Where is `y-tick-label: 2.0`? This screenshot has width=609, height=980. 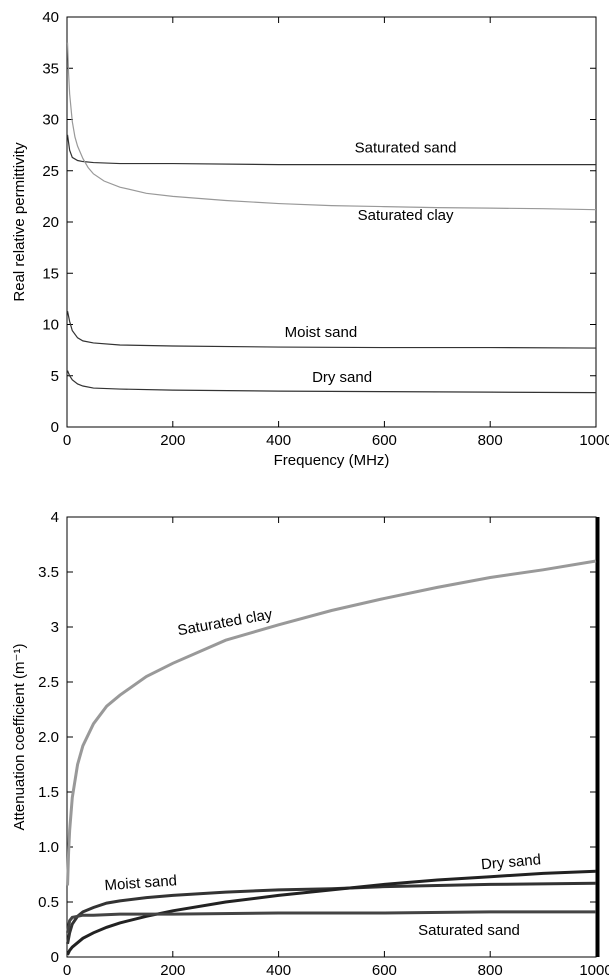
y-tick-label: 2.0 is located at coordinates (48, 737).